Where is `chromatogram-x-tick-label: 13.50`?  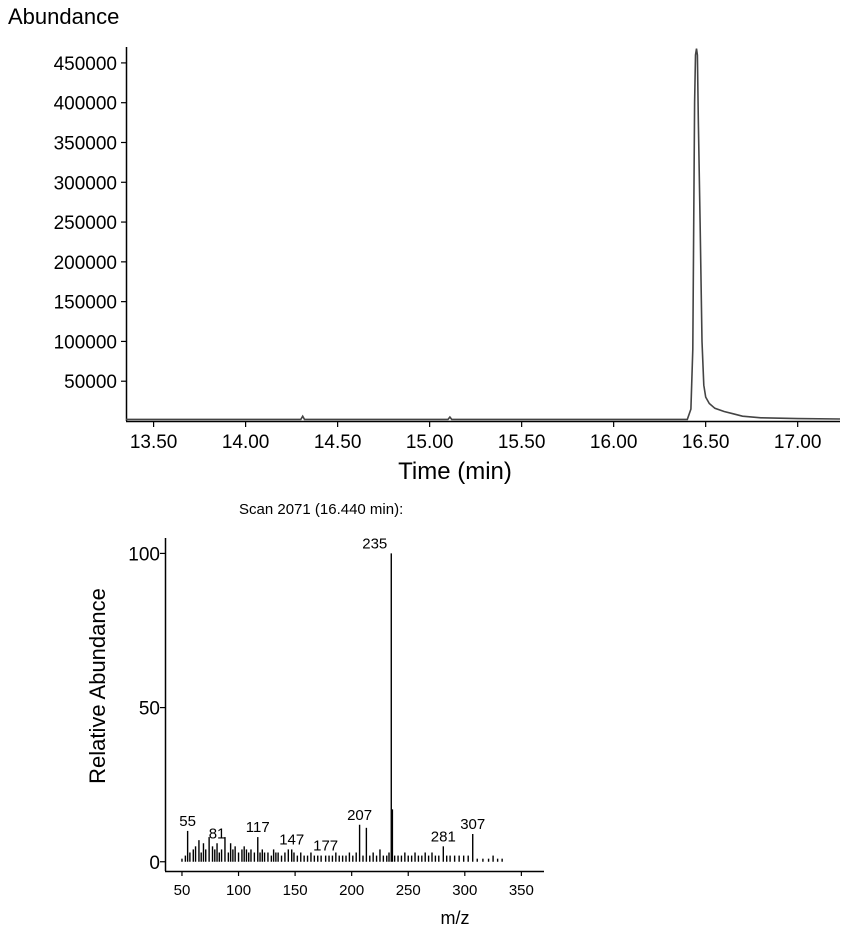
chromatogram-x-tick-label: 13.50 is located at coordinates (154, 442).